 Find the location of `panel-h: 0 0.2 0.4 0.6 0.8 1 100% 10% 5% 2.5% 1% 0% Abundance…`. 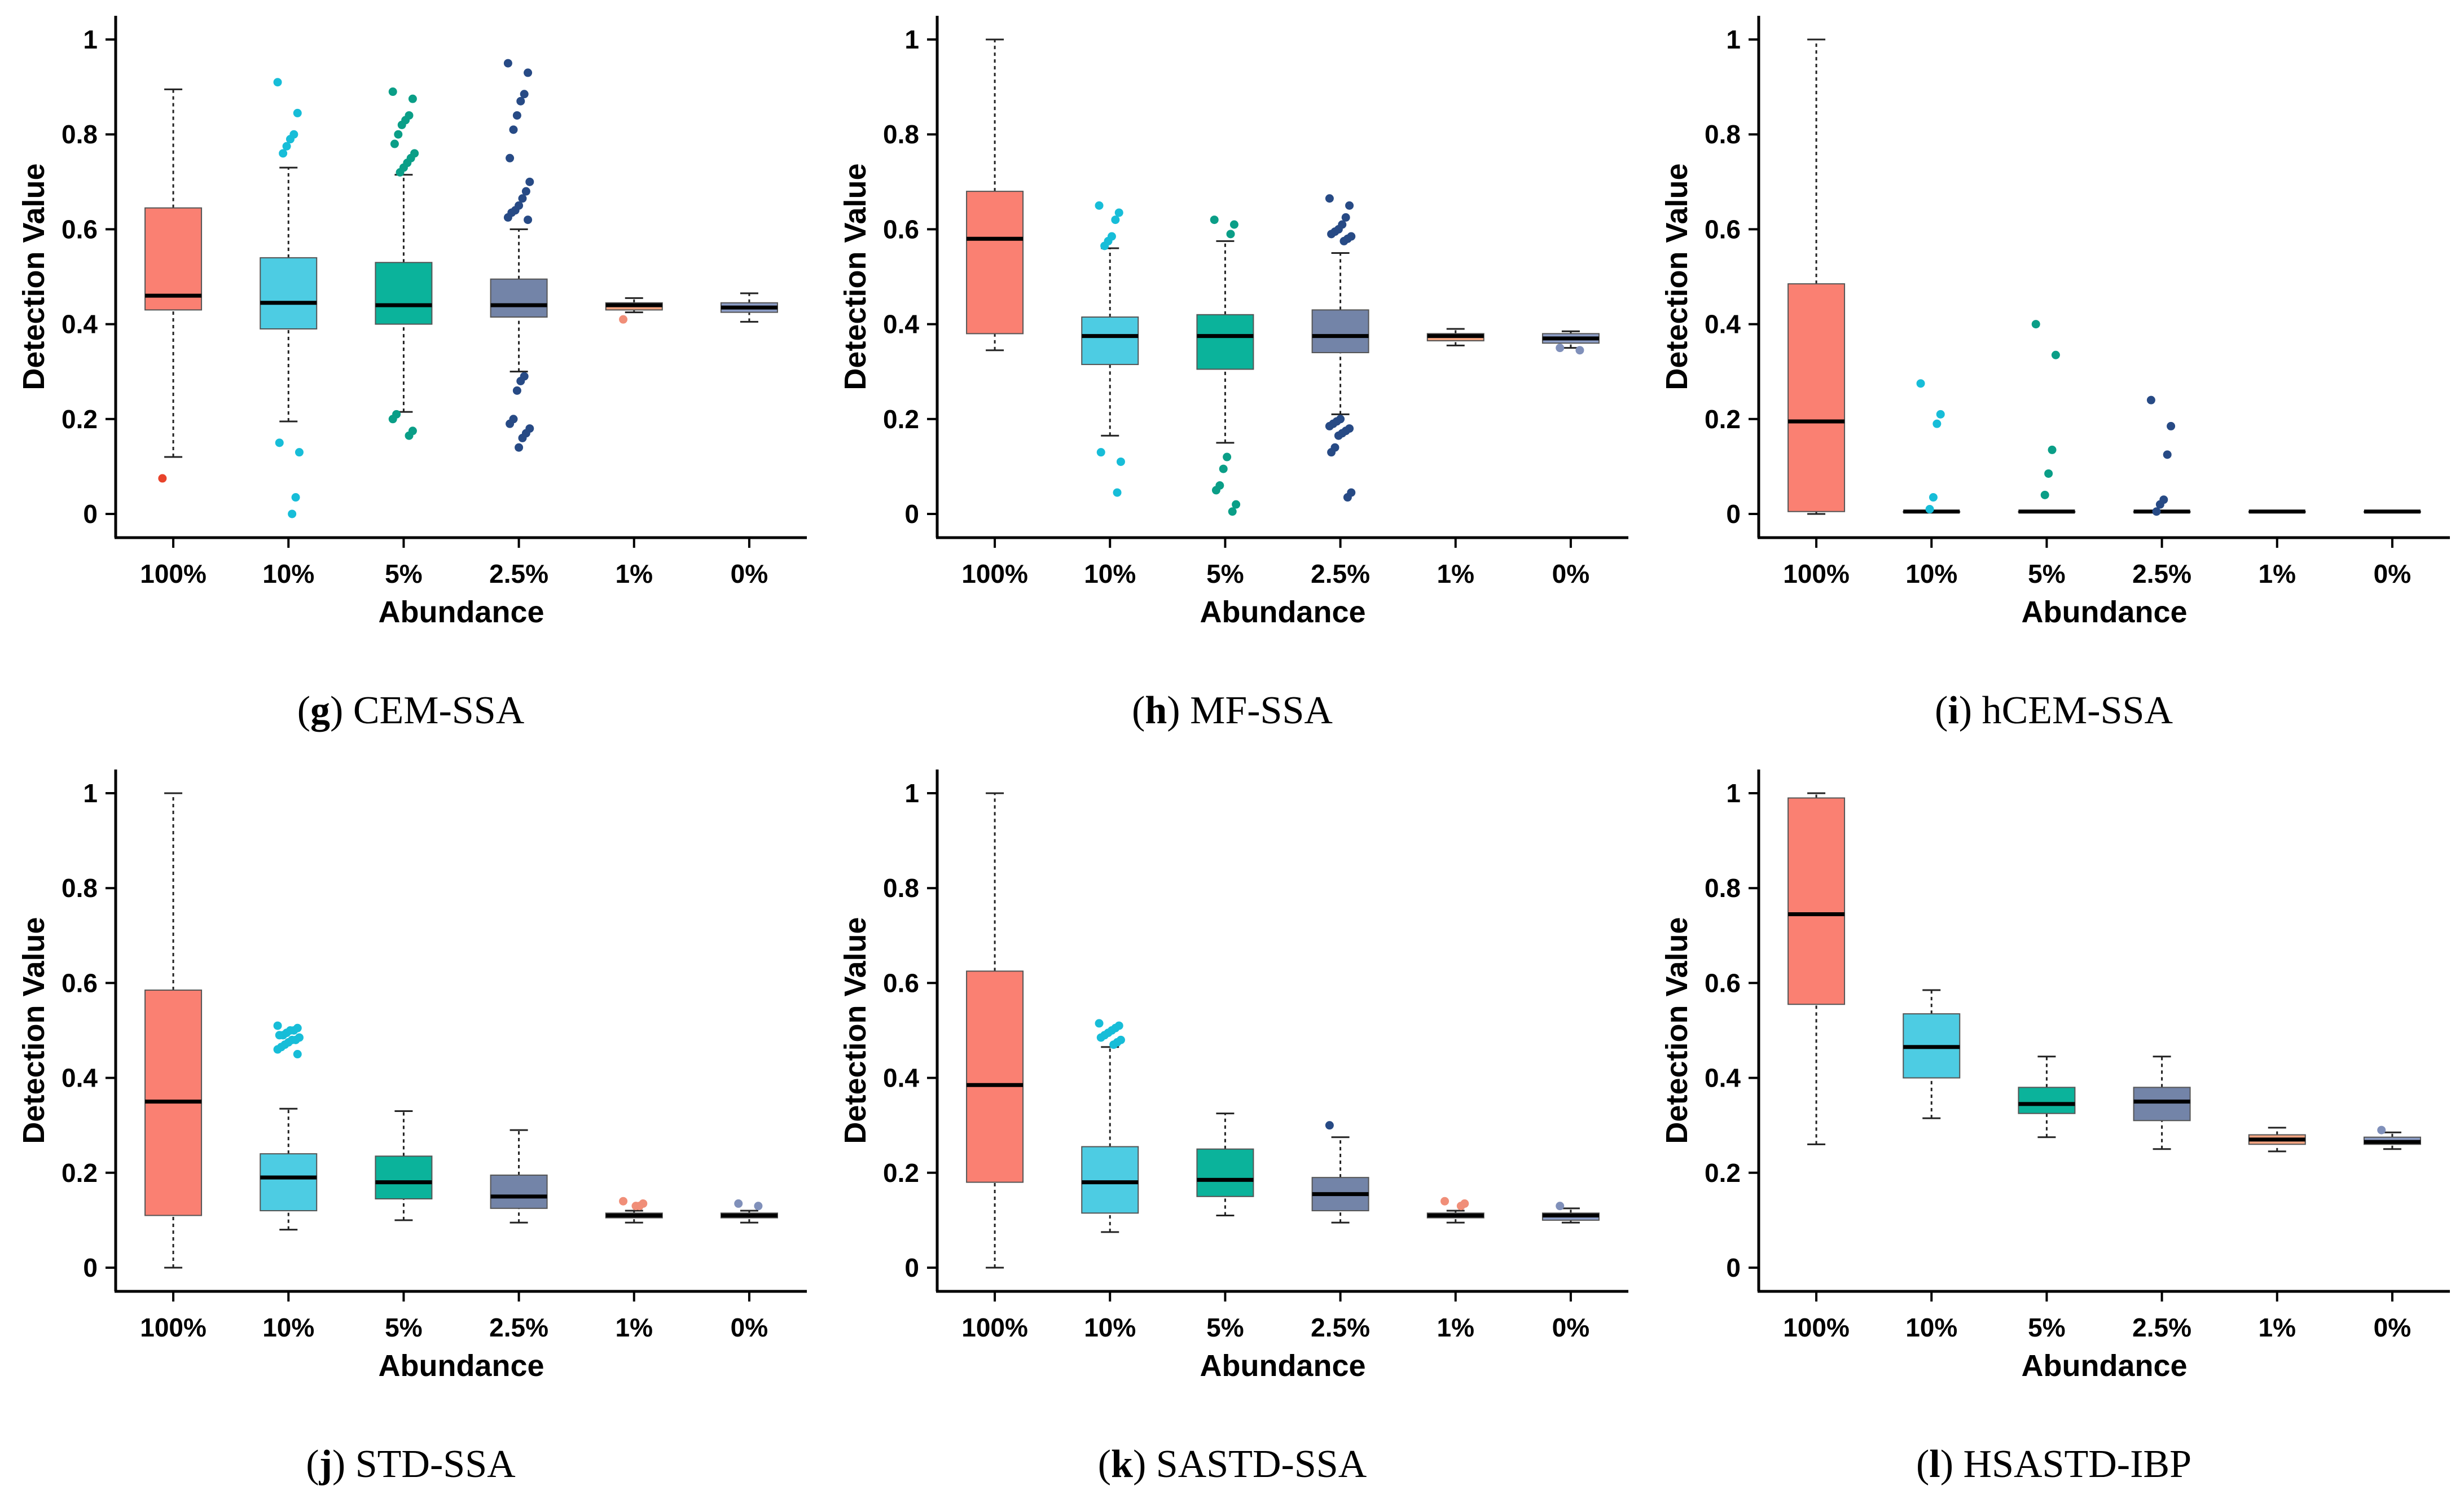

panel-h: 0 0.2 0.4 0.6 0.8 1 100% 10% 5% 2.5% 1% 0% Abundance… is located at coordinates (1233, 322).